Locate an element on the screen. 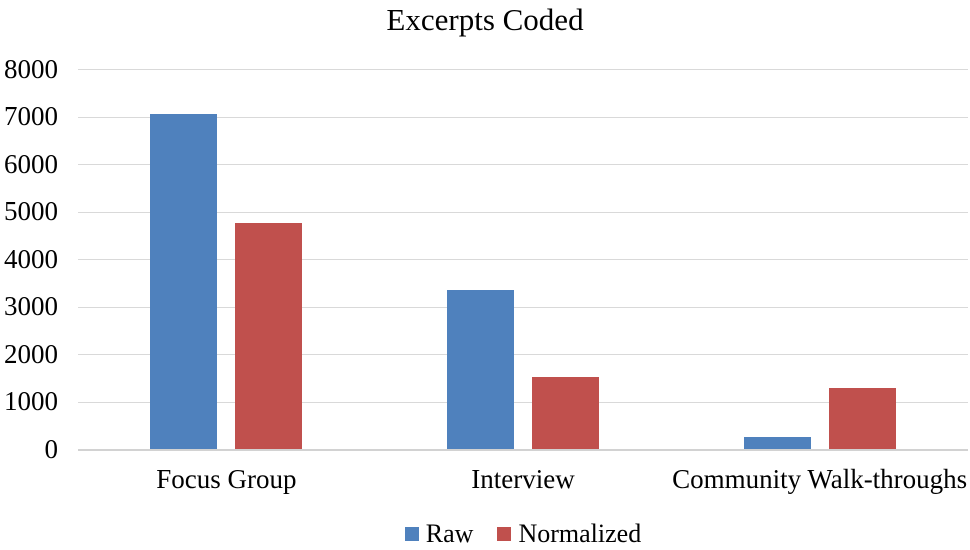 This screenshot has height=550, width=970. y-axis: 0 1000 2000 3000 4000 5000 6000 7000 8000 is located at coordinates (39, 273).